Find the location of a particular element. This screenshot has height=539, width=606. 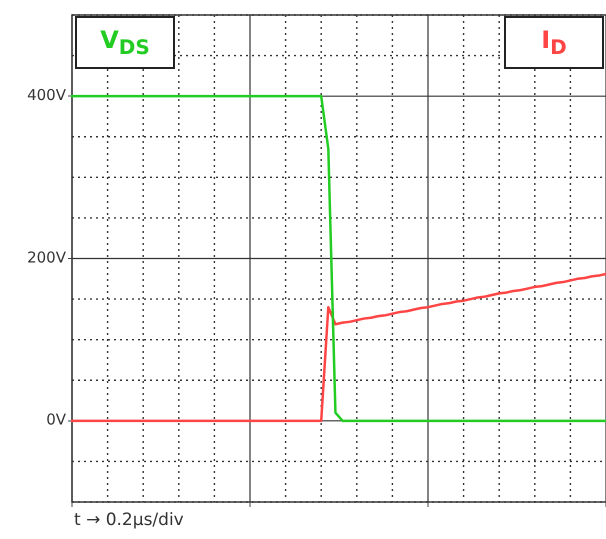

series-label: V$_{DS}$ is located at coordinates (125, 42).